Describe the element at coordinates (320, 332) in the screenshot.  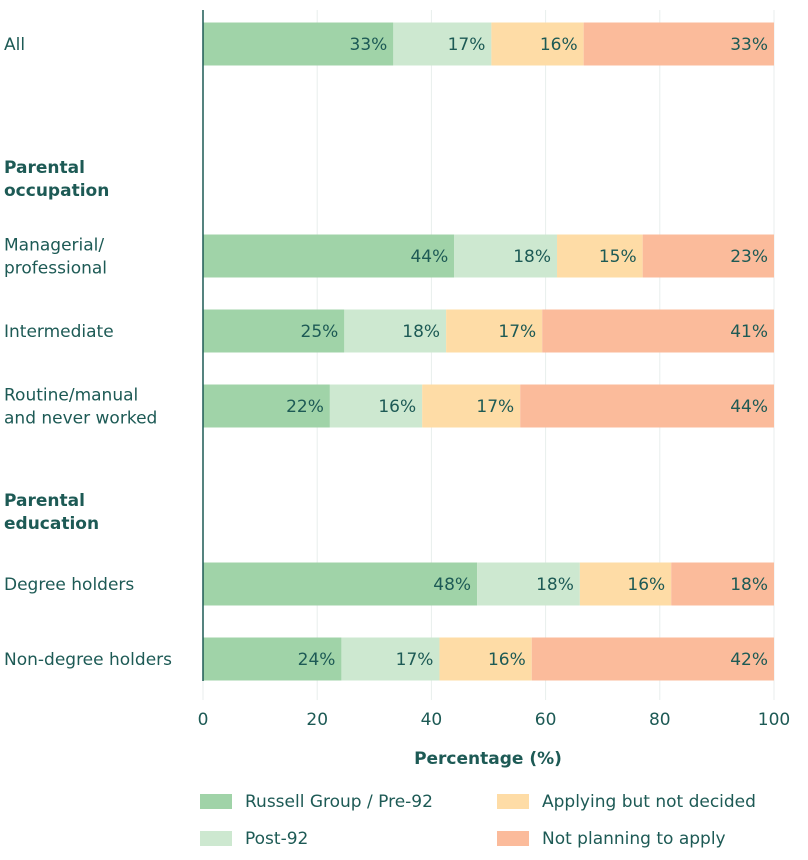
I see `data-label: 25%` at that location.